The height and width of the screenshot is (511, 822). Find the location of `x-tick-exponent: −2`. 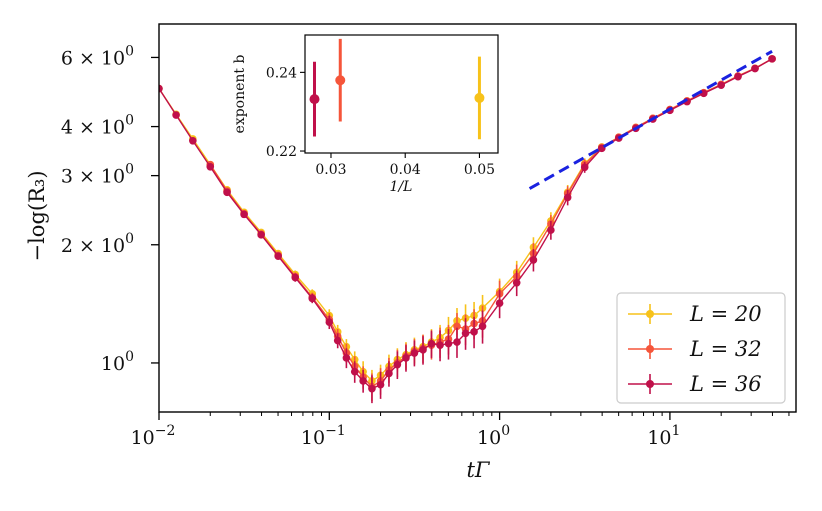

x-tick-exponent: −2 is located at coordinates (165, 431).